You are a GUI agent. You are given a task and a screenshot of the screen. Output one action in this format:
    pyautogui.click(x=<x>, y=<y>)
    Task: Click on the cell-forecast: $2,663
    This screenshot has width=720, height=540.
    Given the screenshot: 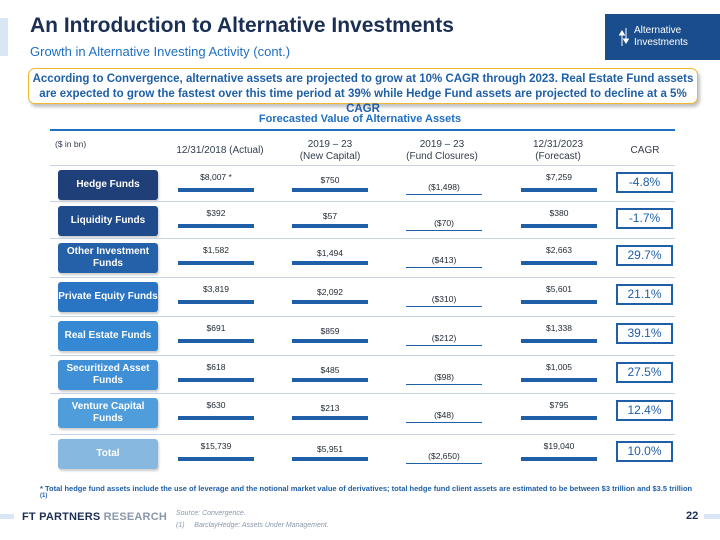 What is the action you would take?
    pyautogui.click(x=559, y=250)
    